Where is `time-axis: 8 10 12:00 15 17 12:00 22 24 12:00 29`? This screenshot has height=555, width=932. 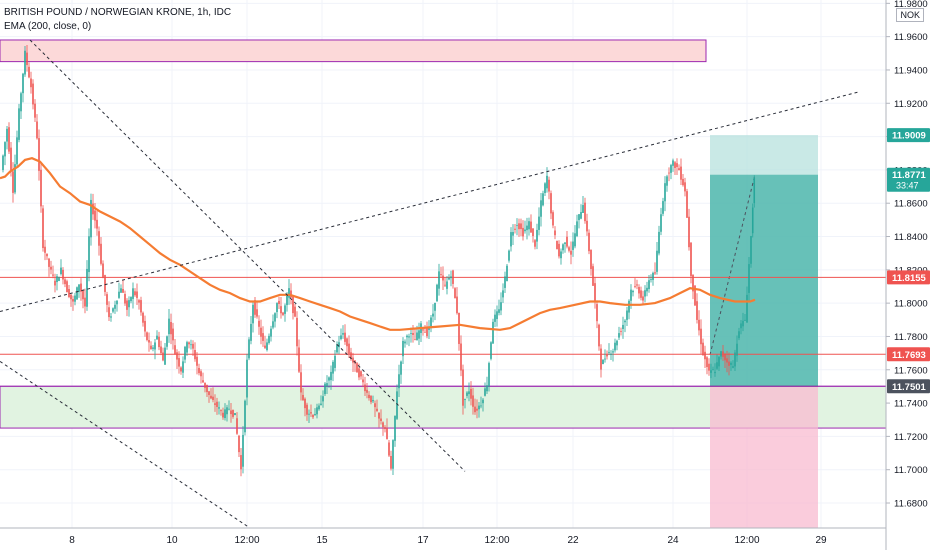 time-axis: 8 10 12:00 15 17 12:00 22 24 12:00 29 is located at coordinates (448, 540).